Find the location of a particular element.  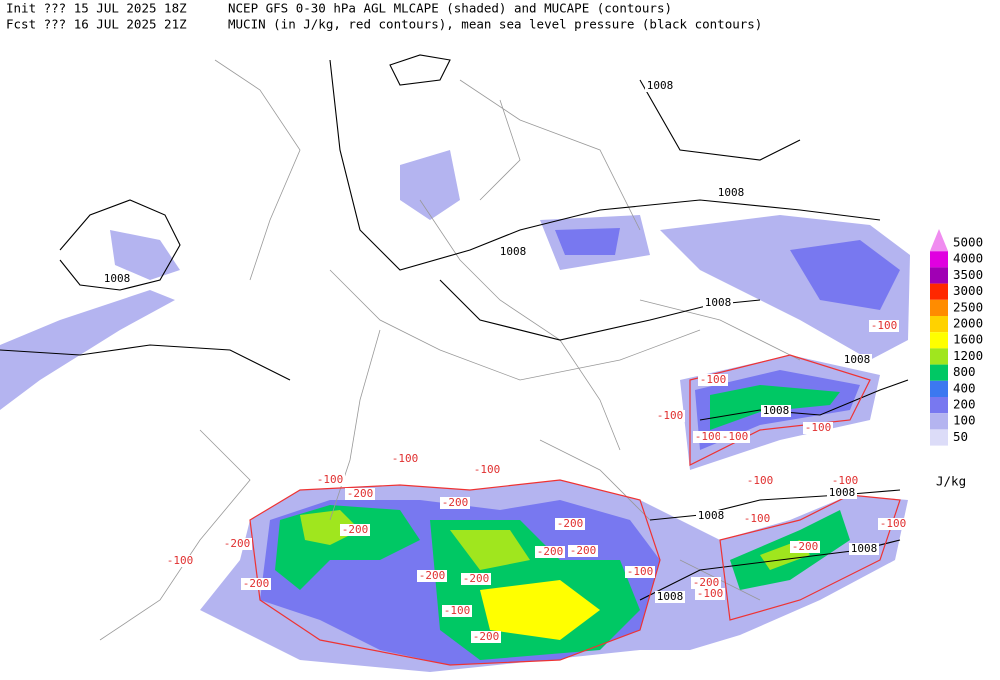

legend-label: 2000 is located at coordinates (968, 323).